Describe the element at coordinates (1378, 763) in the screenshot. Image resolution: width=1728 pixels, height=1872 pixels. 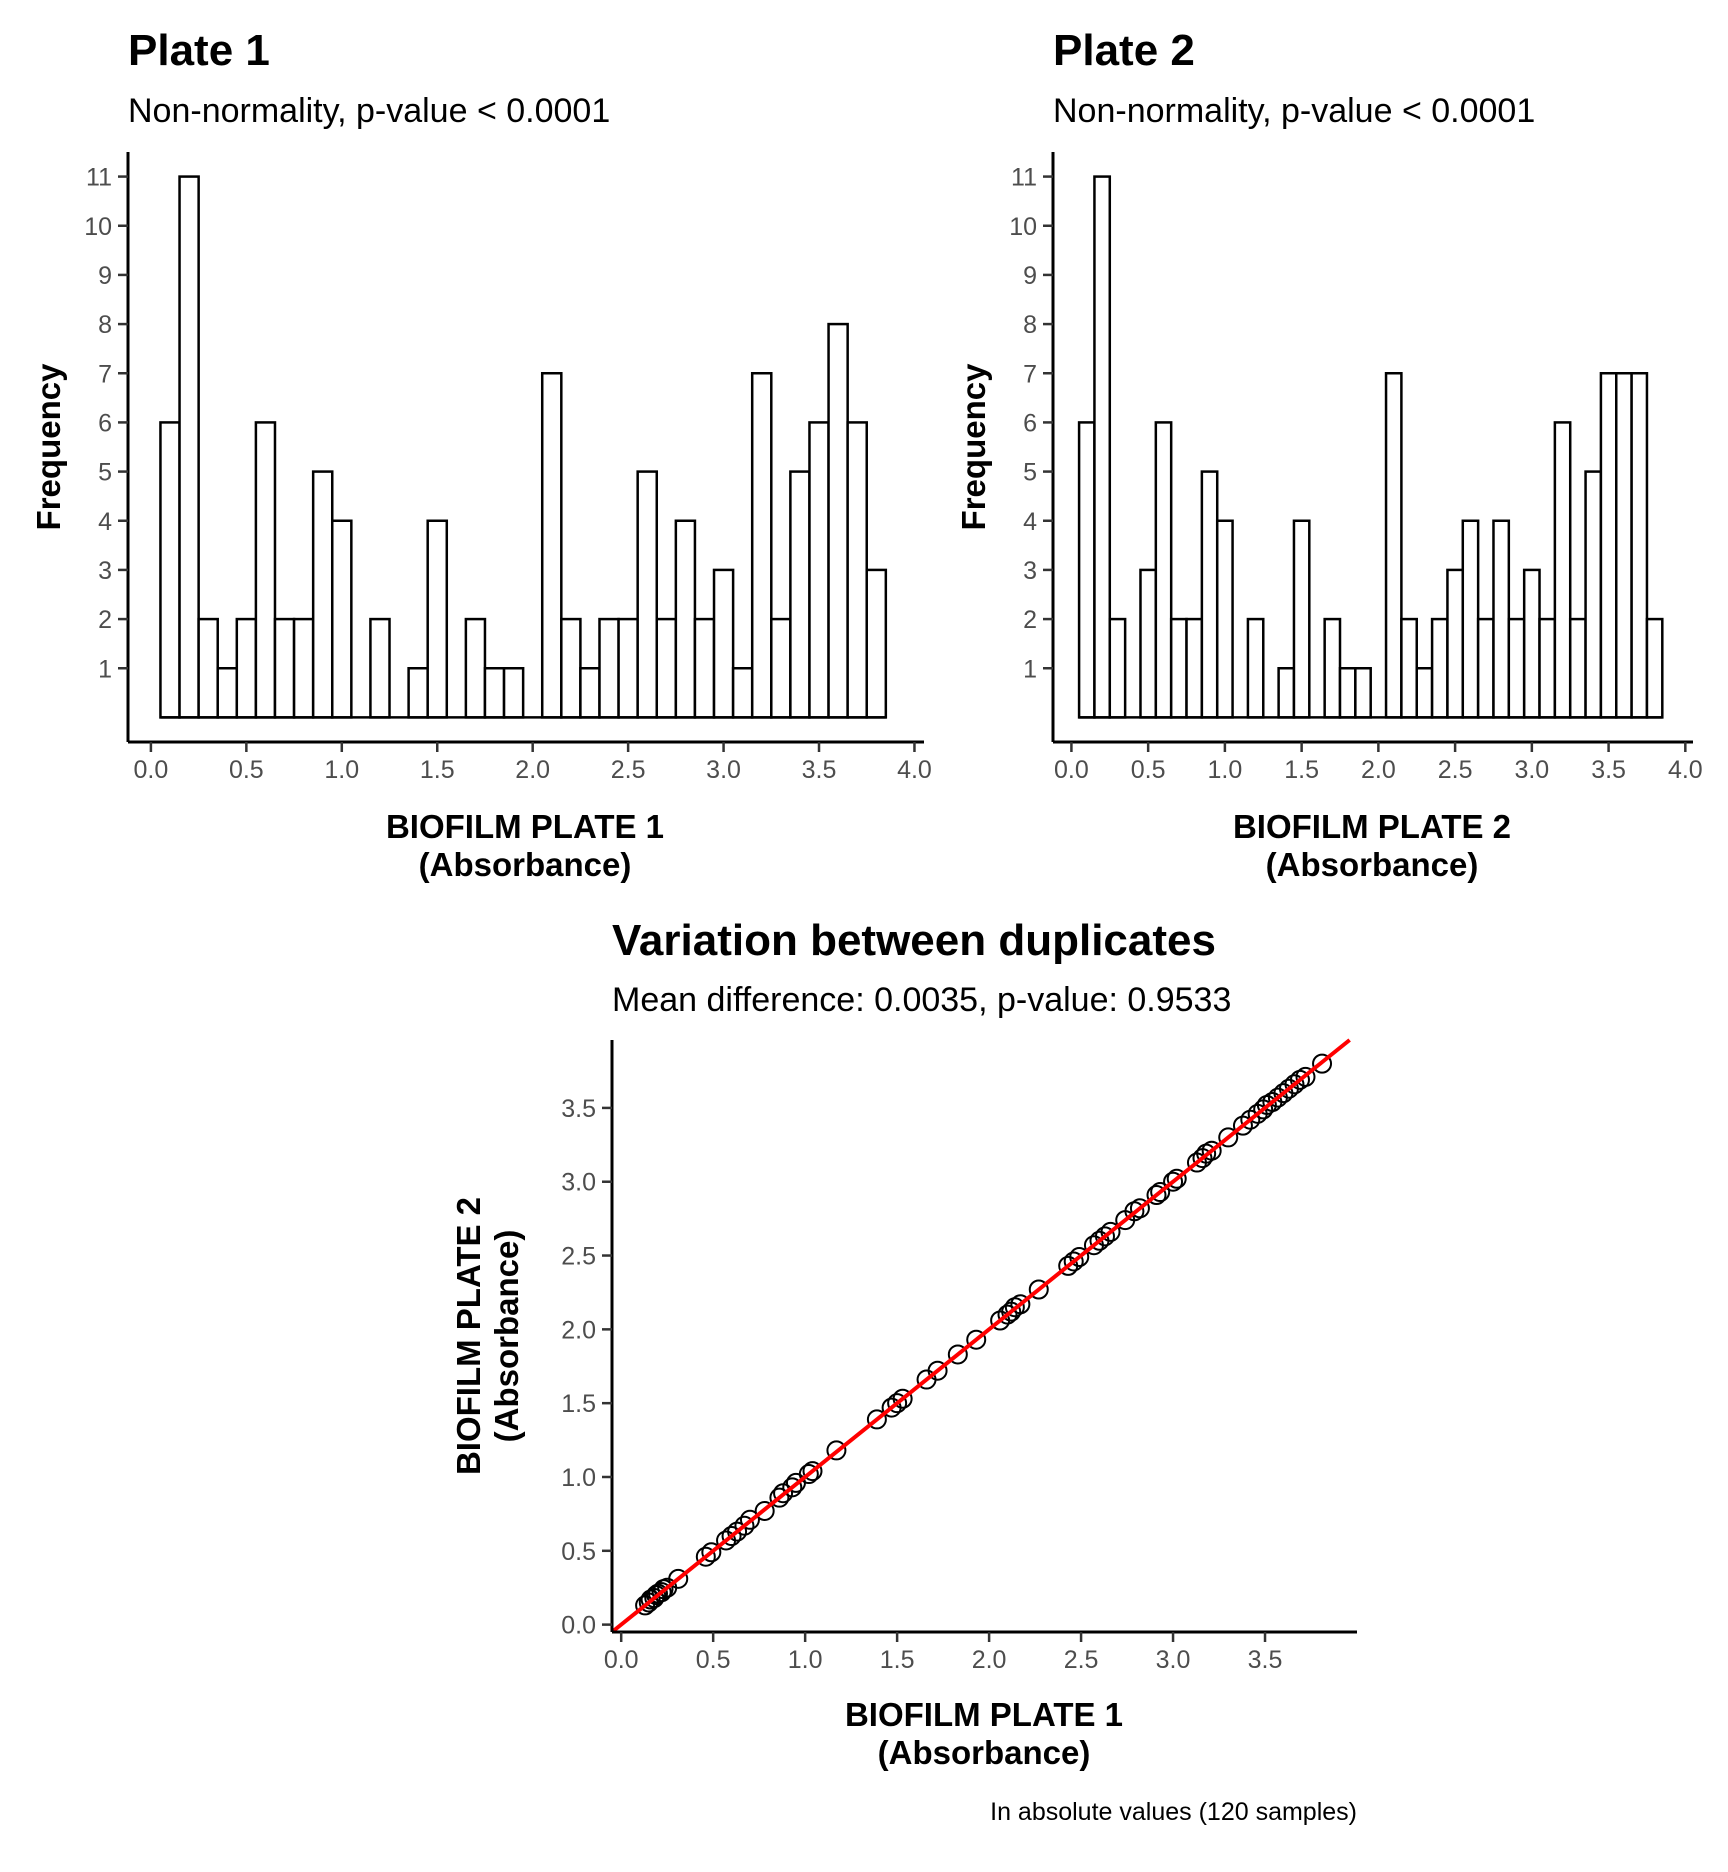
I see `plate-2-x-ticks: 0.0 0.5 1.0 1.5 2.0 2.5 3.0 3.5 4.0` at that location.